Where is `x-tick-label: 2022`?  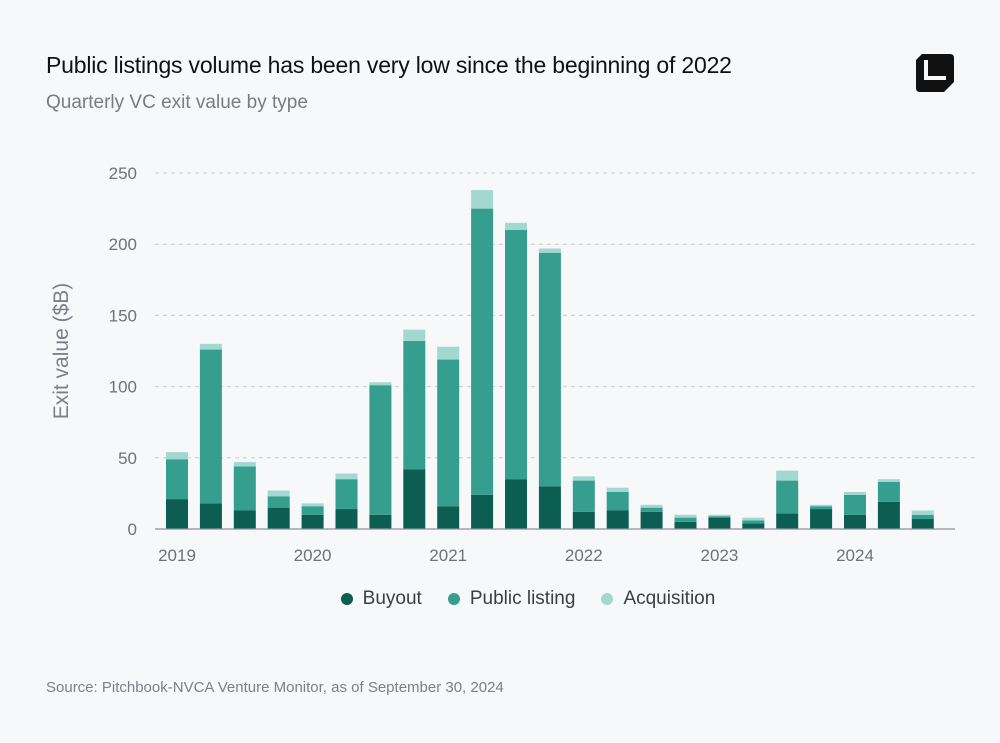
x-tick-label: 2022 is located at coordinates (584, 555).